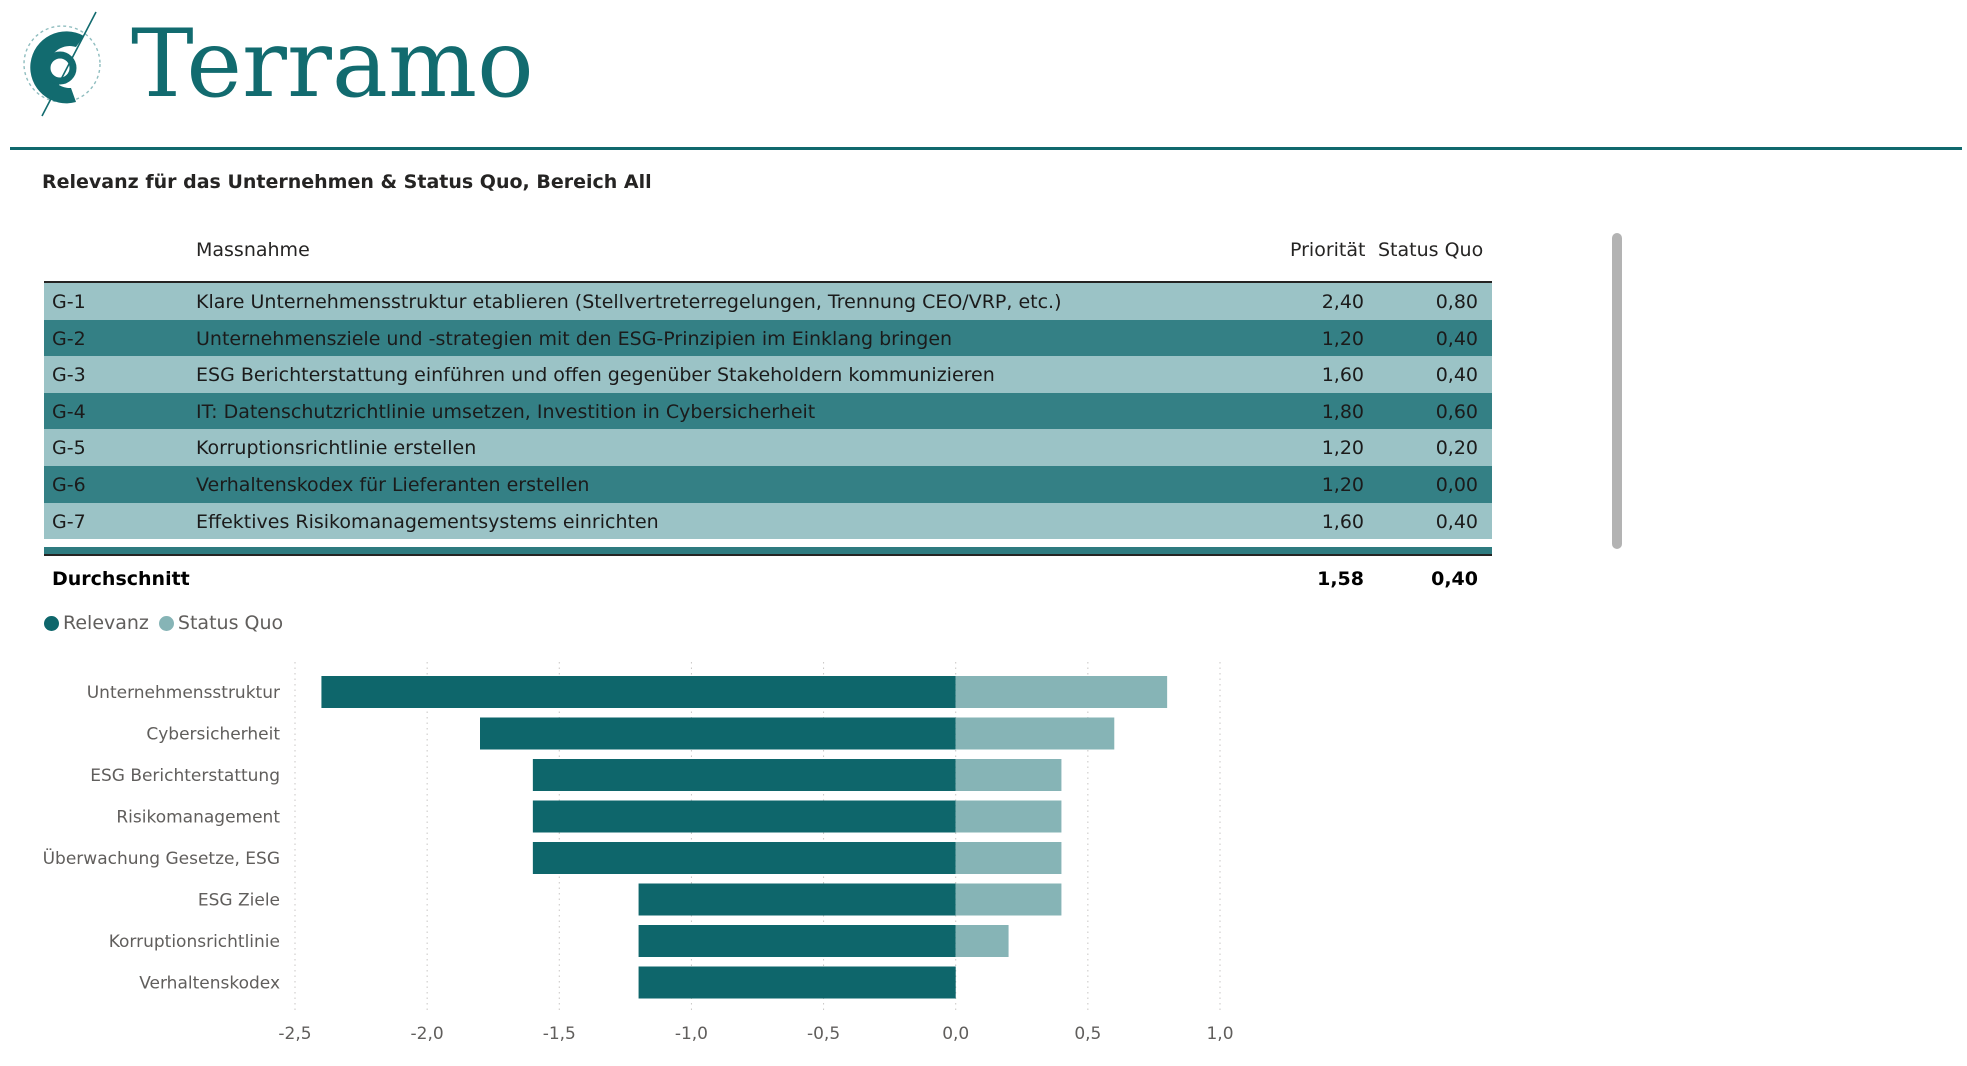 Image resolution: width=1967 pixels, height=1066 pixels. I want to click on cell-id: G-4, so click(69, 411).